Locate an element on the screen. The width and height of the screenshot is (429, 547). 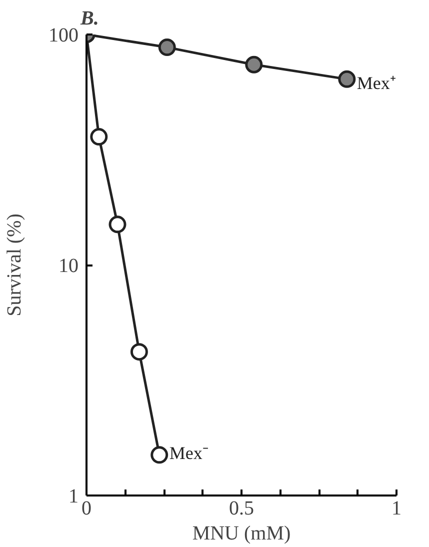
y-axis-title: Survival (%) is located at coordinates (15, 265).